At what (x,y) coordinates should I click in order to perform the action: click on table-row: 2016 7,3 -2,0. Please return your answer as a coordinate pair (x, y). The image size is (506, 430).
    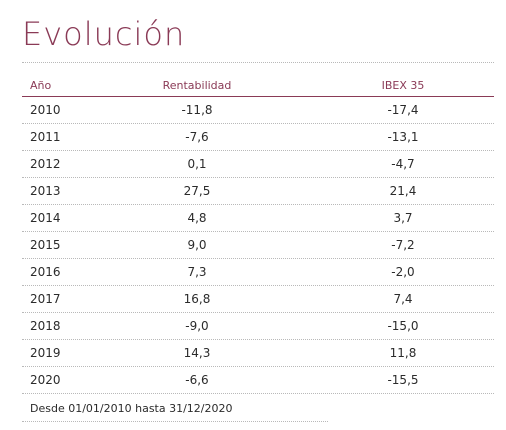
    Looking at the image, I should click on (258, 272).